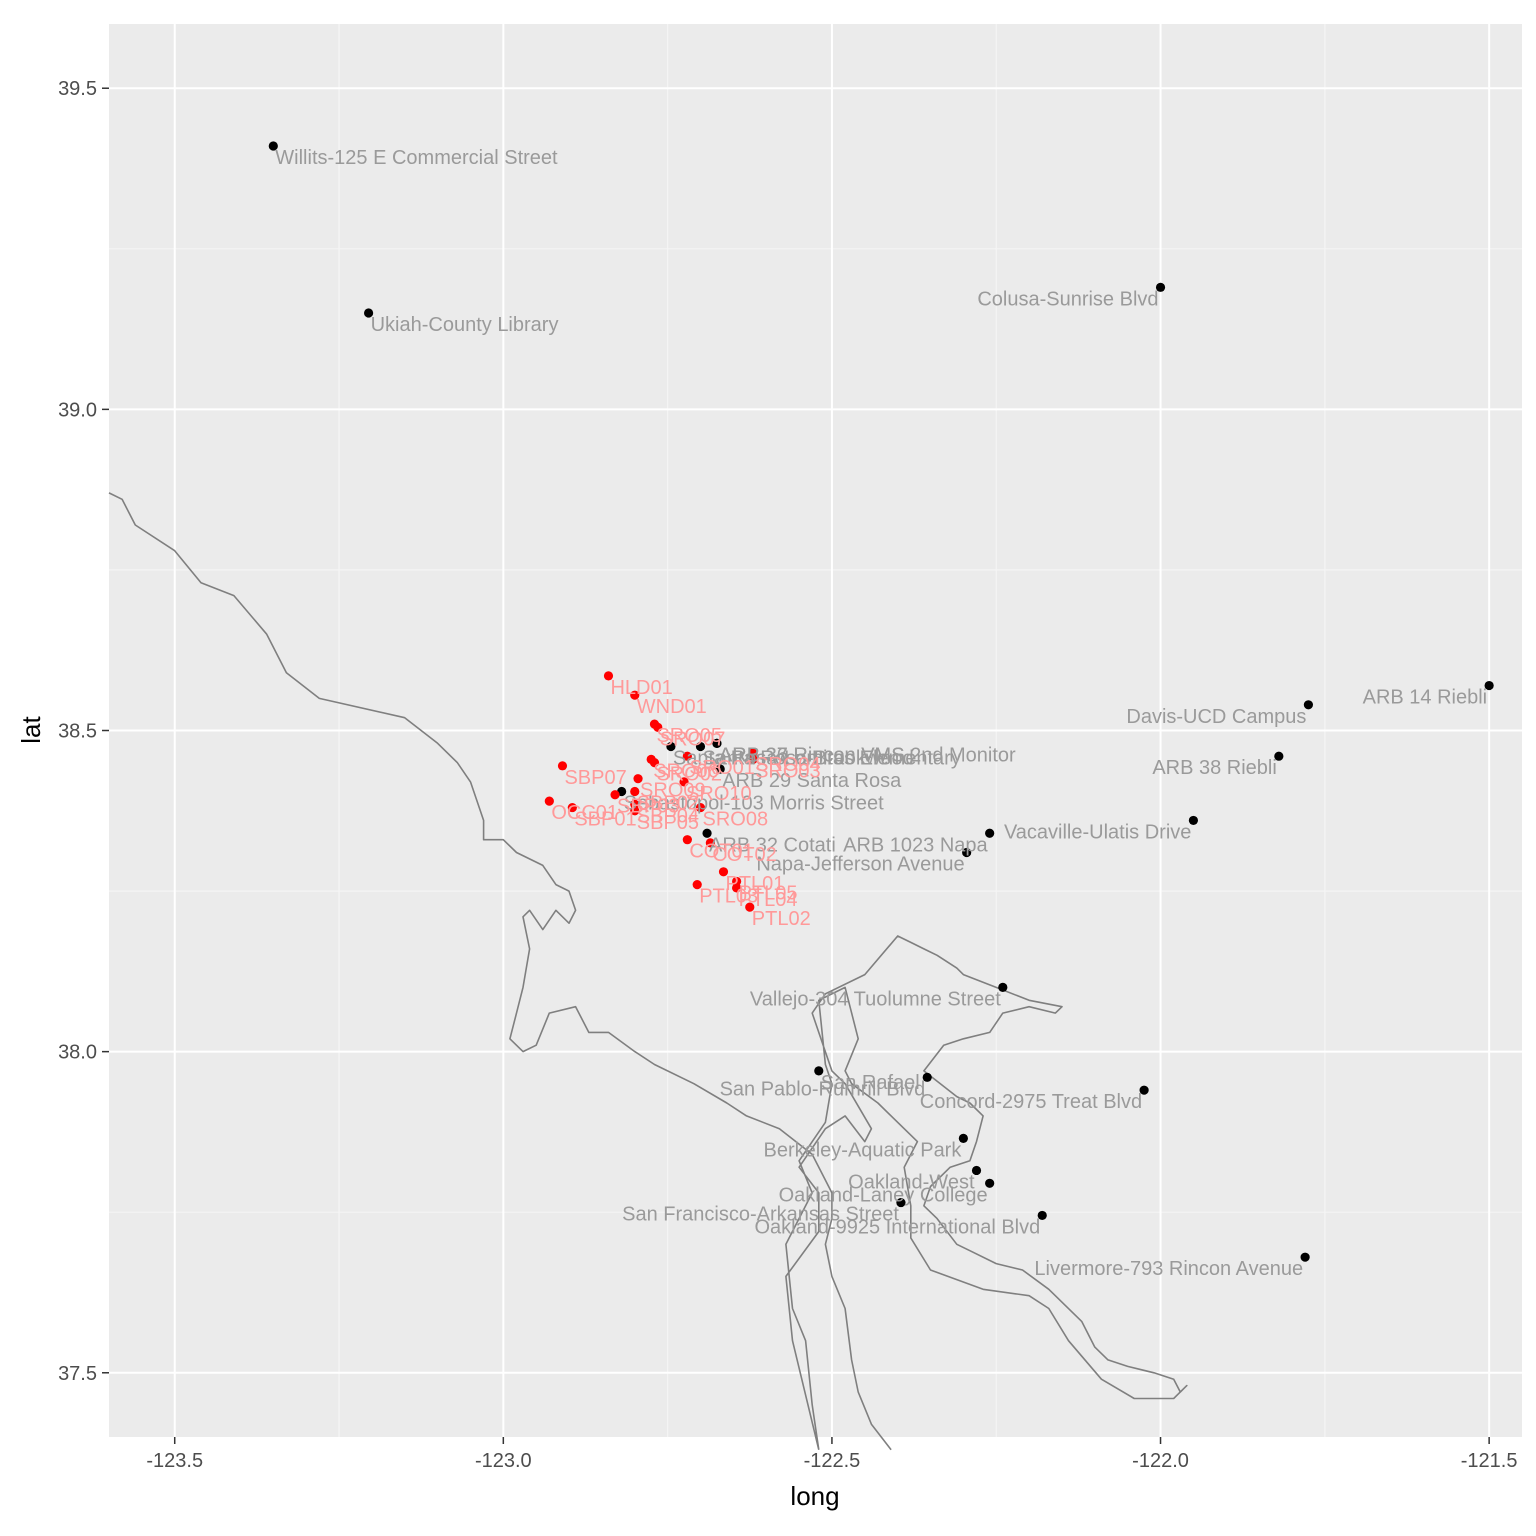  What do you see at coordinates (1425, 698) in the screenshot?
I see `monitor-label: ARB 14 Riebli` at bounding box center [1425, 698].